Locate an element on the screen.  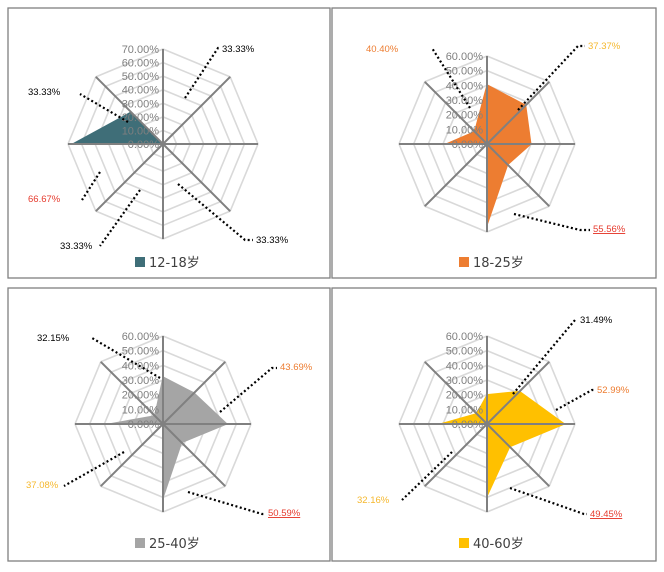
data-label: 37.08% is located at coordinates (42, 485).